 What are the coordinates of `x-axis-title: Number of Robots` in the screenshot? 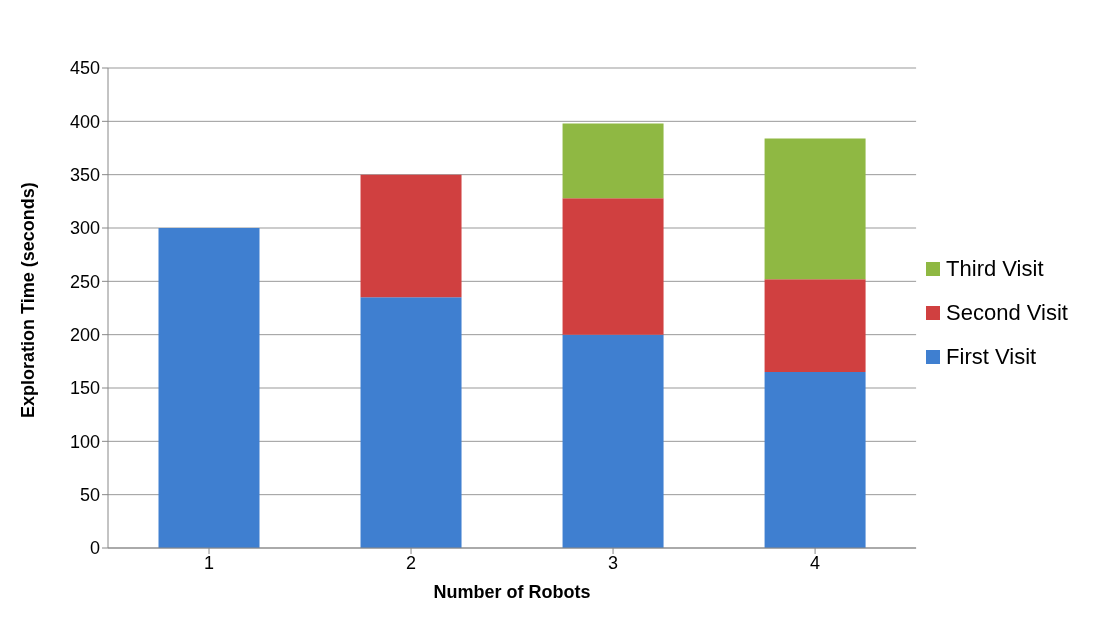 It's located at (512, 592).